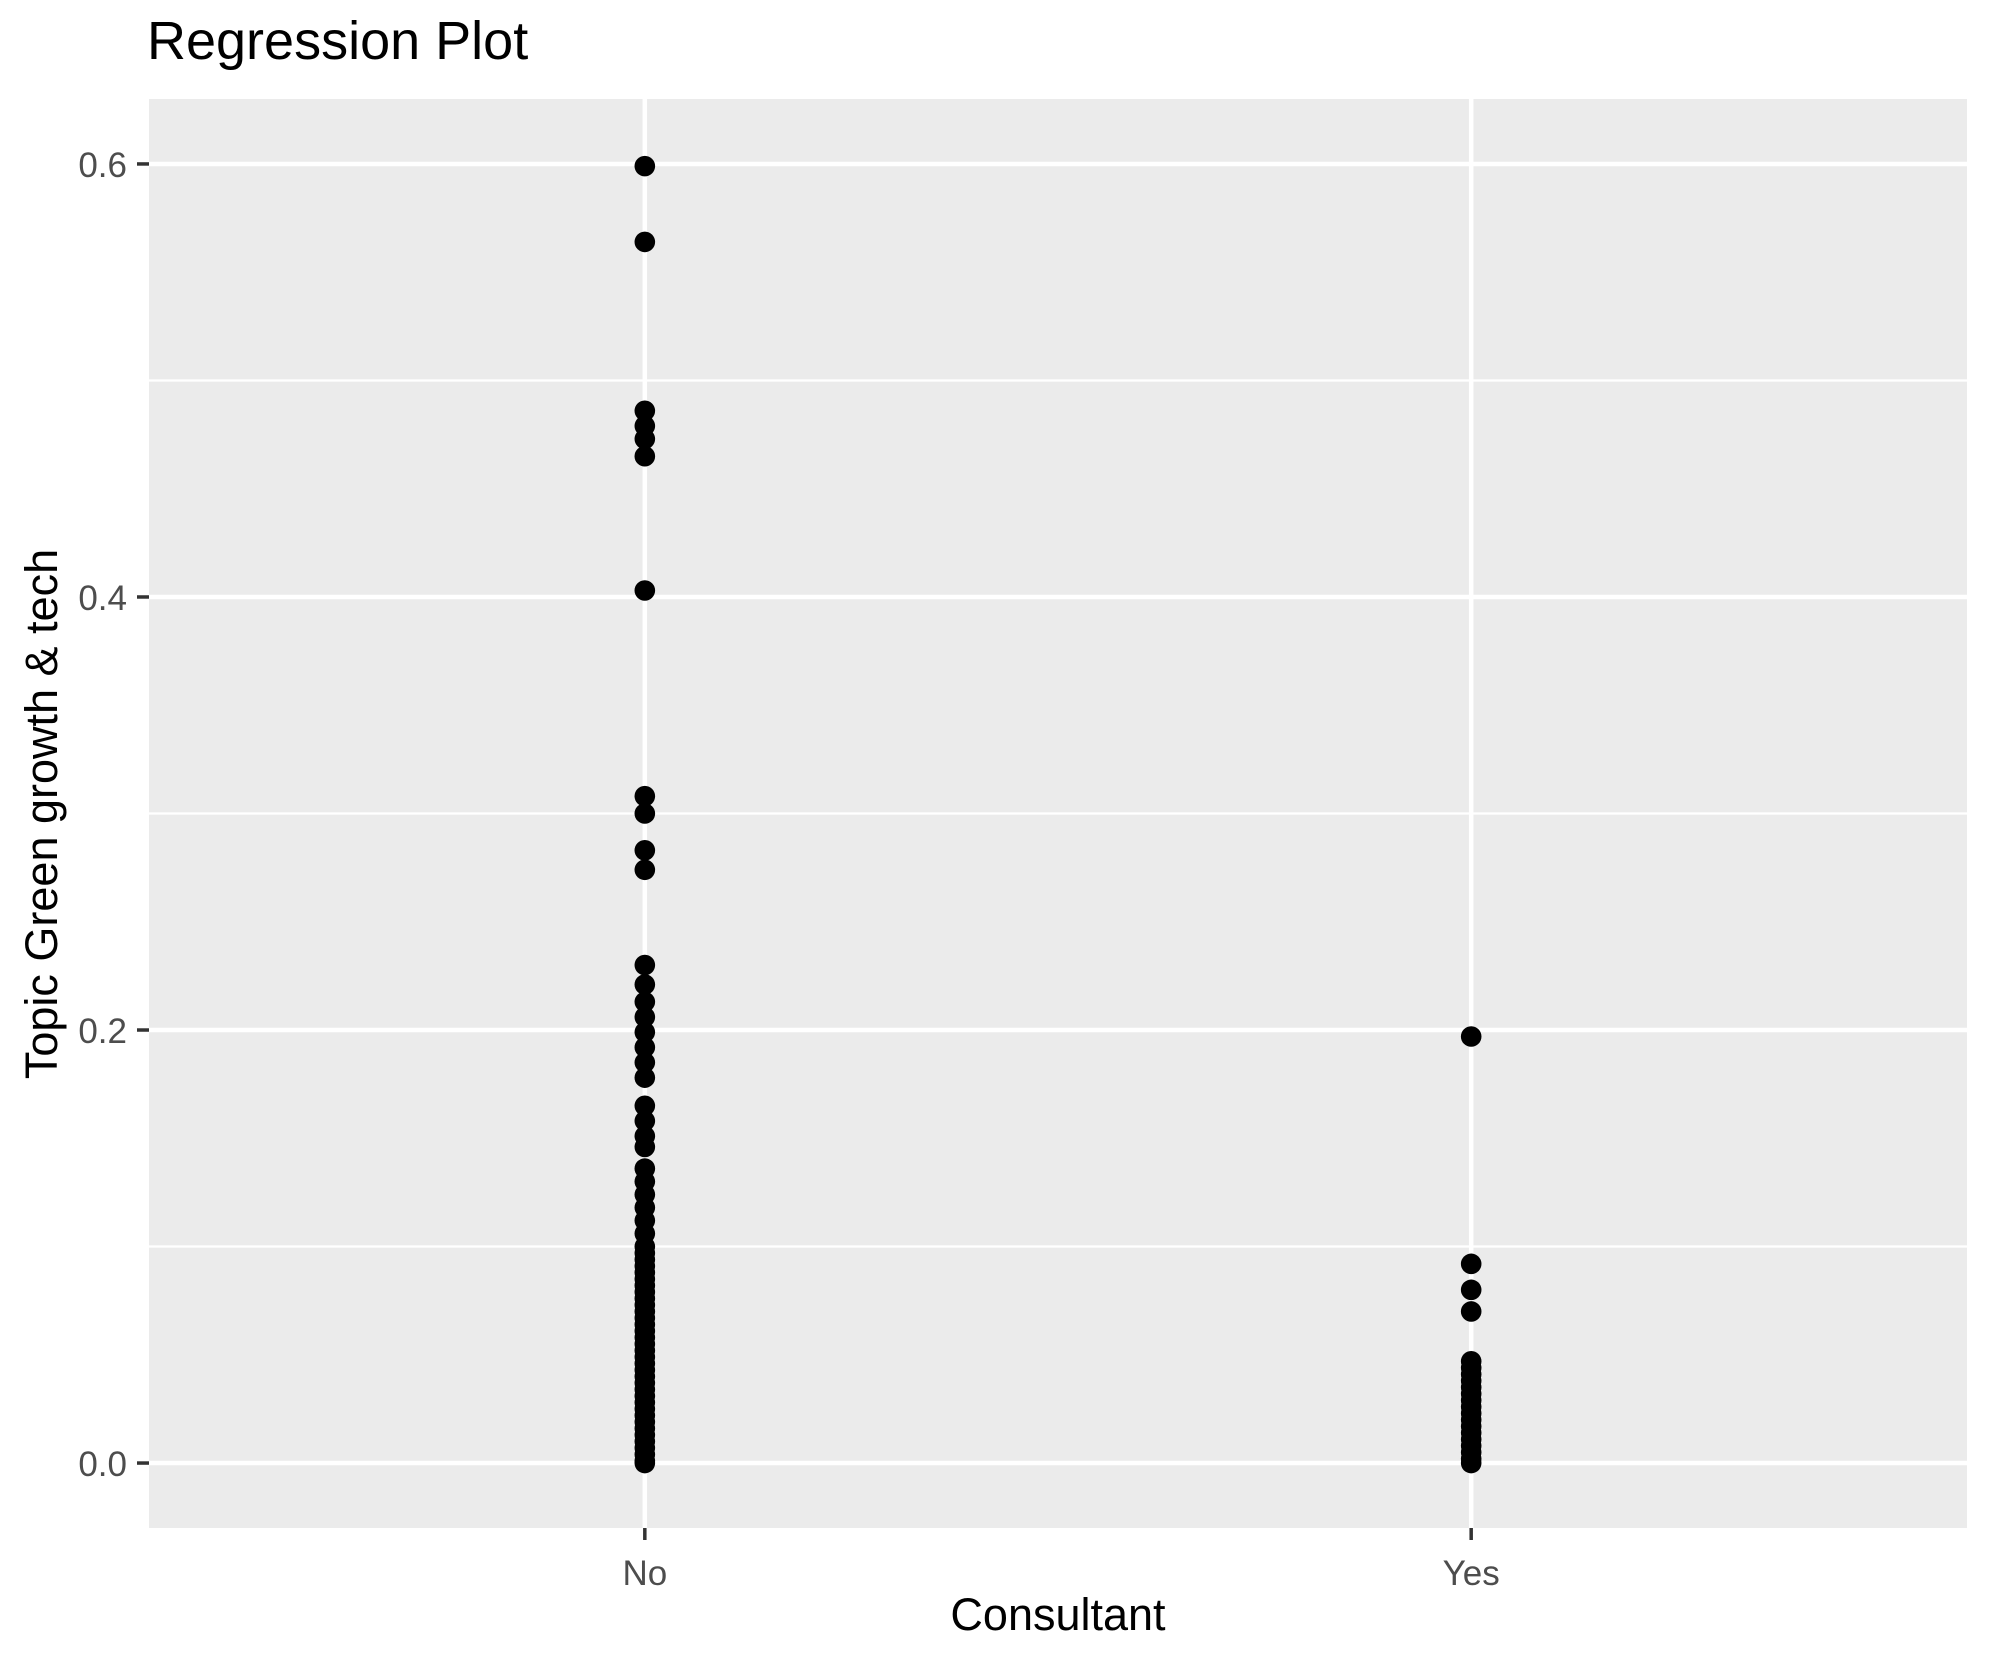  I want to click on y-tick-label: 0.4, so click(102, 598).